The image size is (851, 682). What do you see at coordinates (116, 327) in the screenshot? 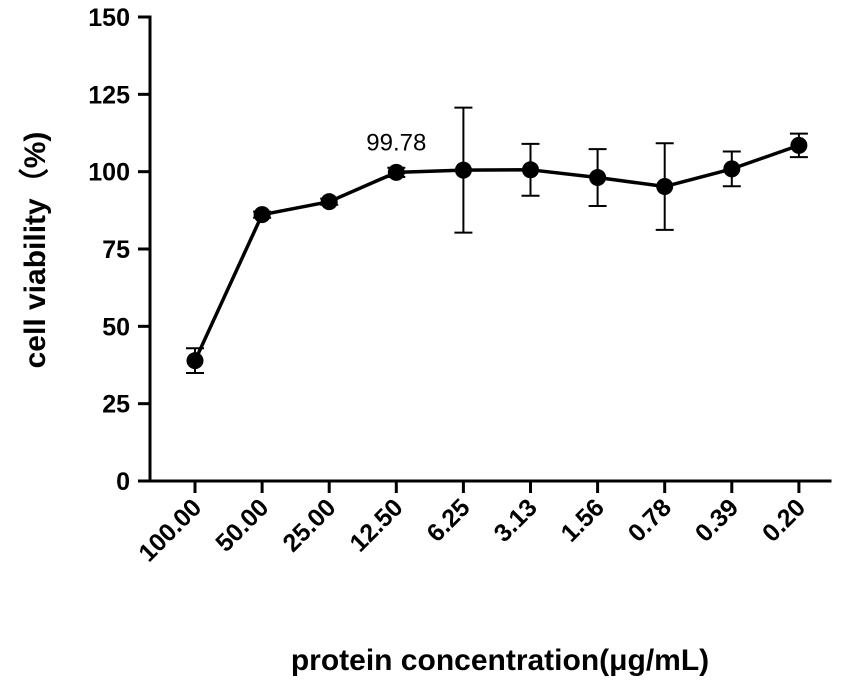
I see `y-tick-label: 50` at bounding box center [116, 327].